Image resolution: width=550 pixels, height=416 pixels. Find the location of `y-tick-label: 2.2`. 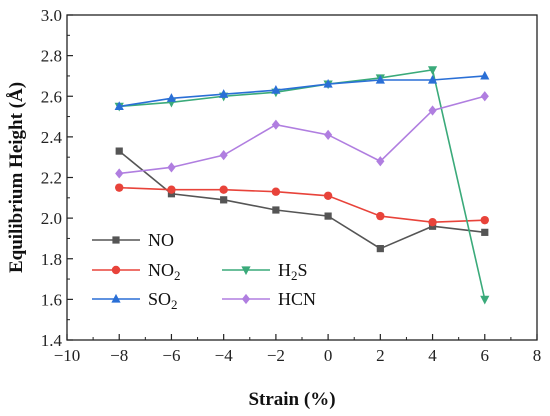

y-tick-label: 2.2 is located at coordinates (51, 178).